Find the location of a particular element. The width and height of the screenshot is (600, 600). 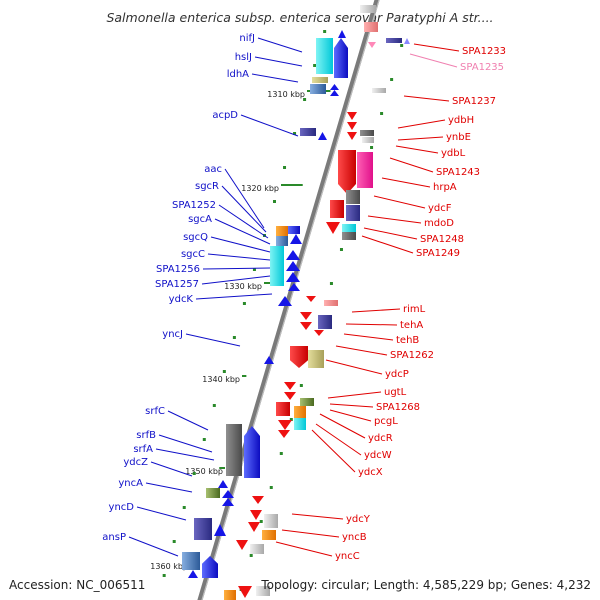

gene-label-right: ydcF is located at coordinates (440, 208).